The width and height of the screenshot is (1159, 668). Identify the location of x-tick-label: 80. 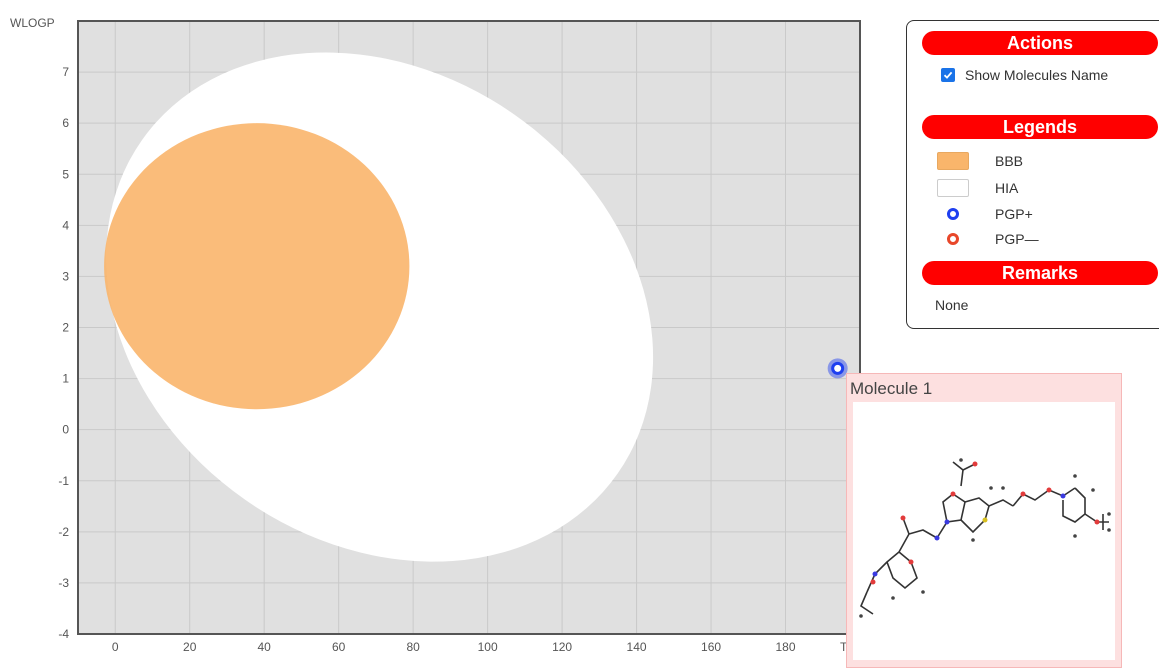
(413, 647).